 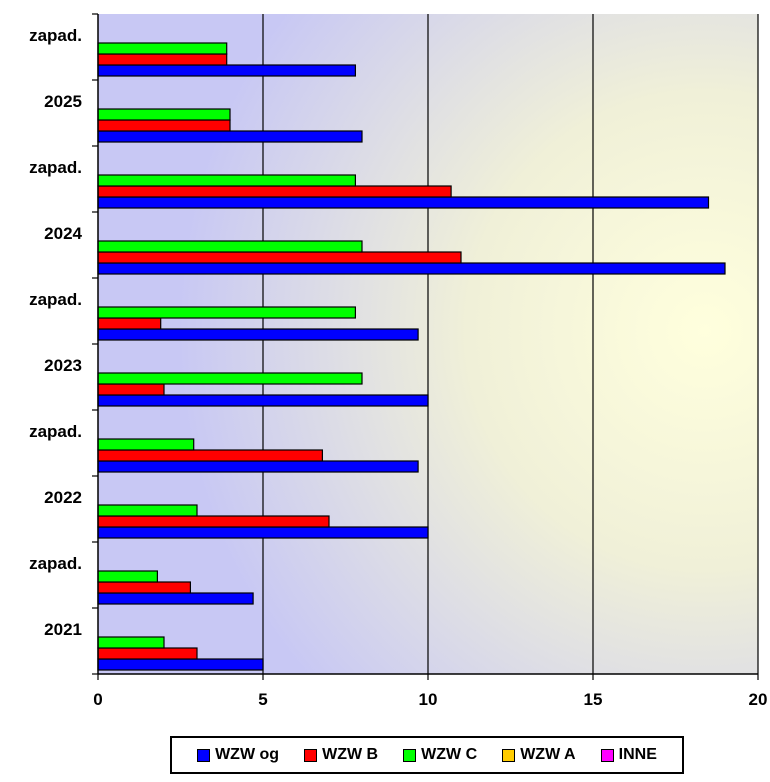 What do you see at coordinates (428, 699) in the screenshot?
I see `x-tick-label: 10` at bounding box center [428, 699].